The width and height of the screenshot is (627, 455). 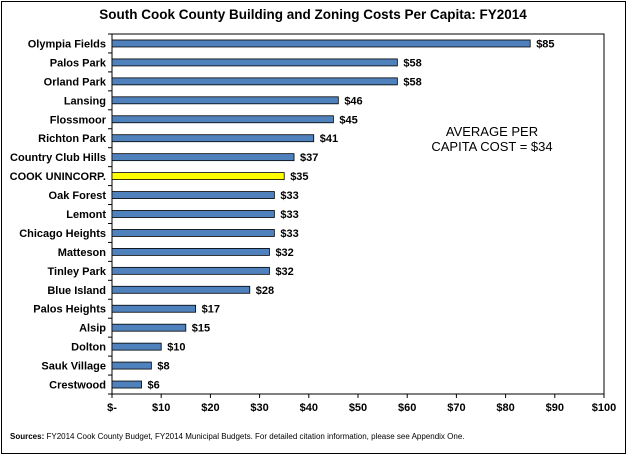 What do you see at coordinates (299, 177) in the screenshot?
I see `value-label-cook-unincorp: $35` at bounding box center [299, 177].